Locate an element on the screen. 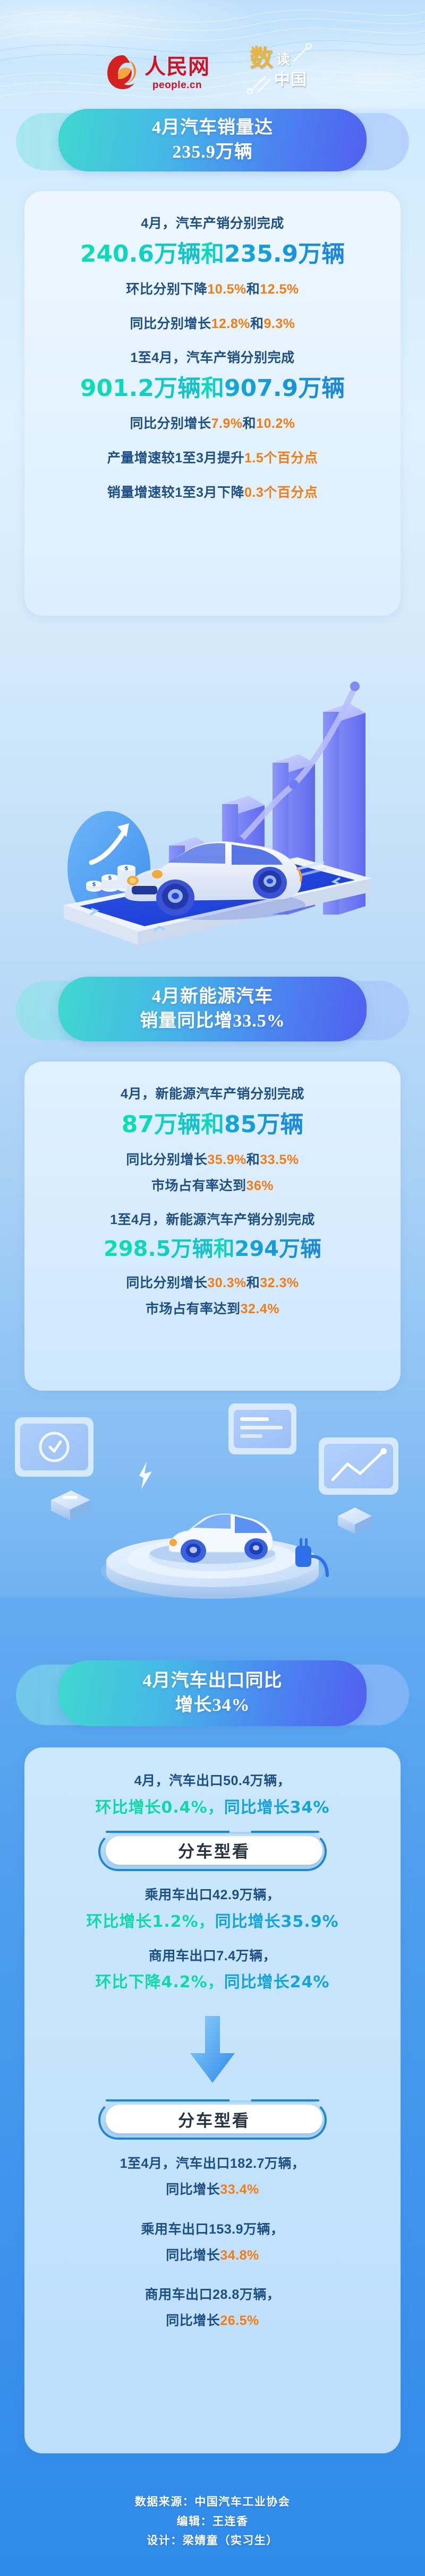 The width and height of the screenshot is (425, 2576). by-vehicle-type-button-2: 分车型看 is located at coordinates (212, 2119).